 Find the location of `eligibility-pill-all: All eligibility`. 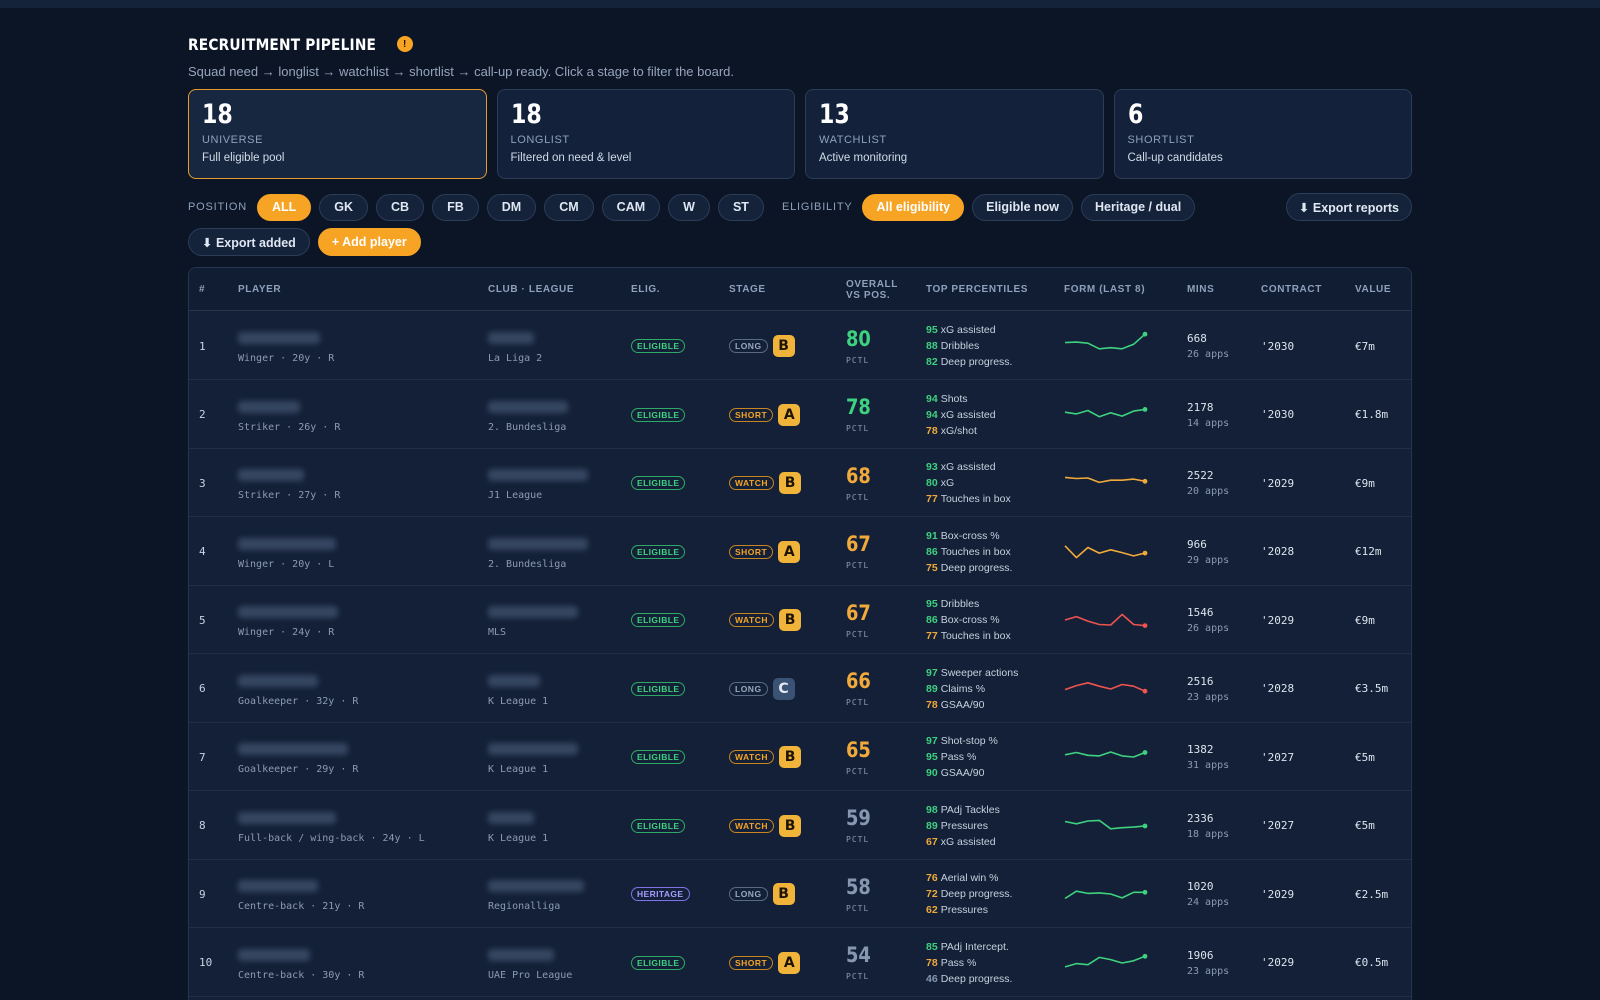

eligibility-pill-all: All eligibility is located at coordinates (913, 207).